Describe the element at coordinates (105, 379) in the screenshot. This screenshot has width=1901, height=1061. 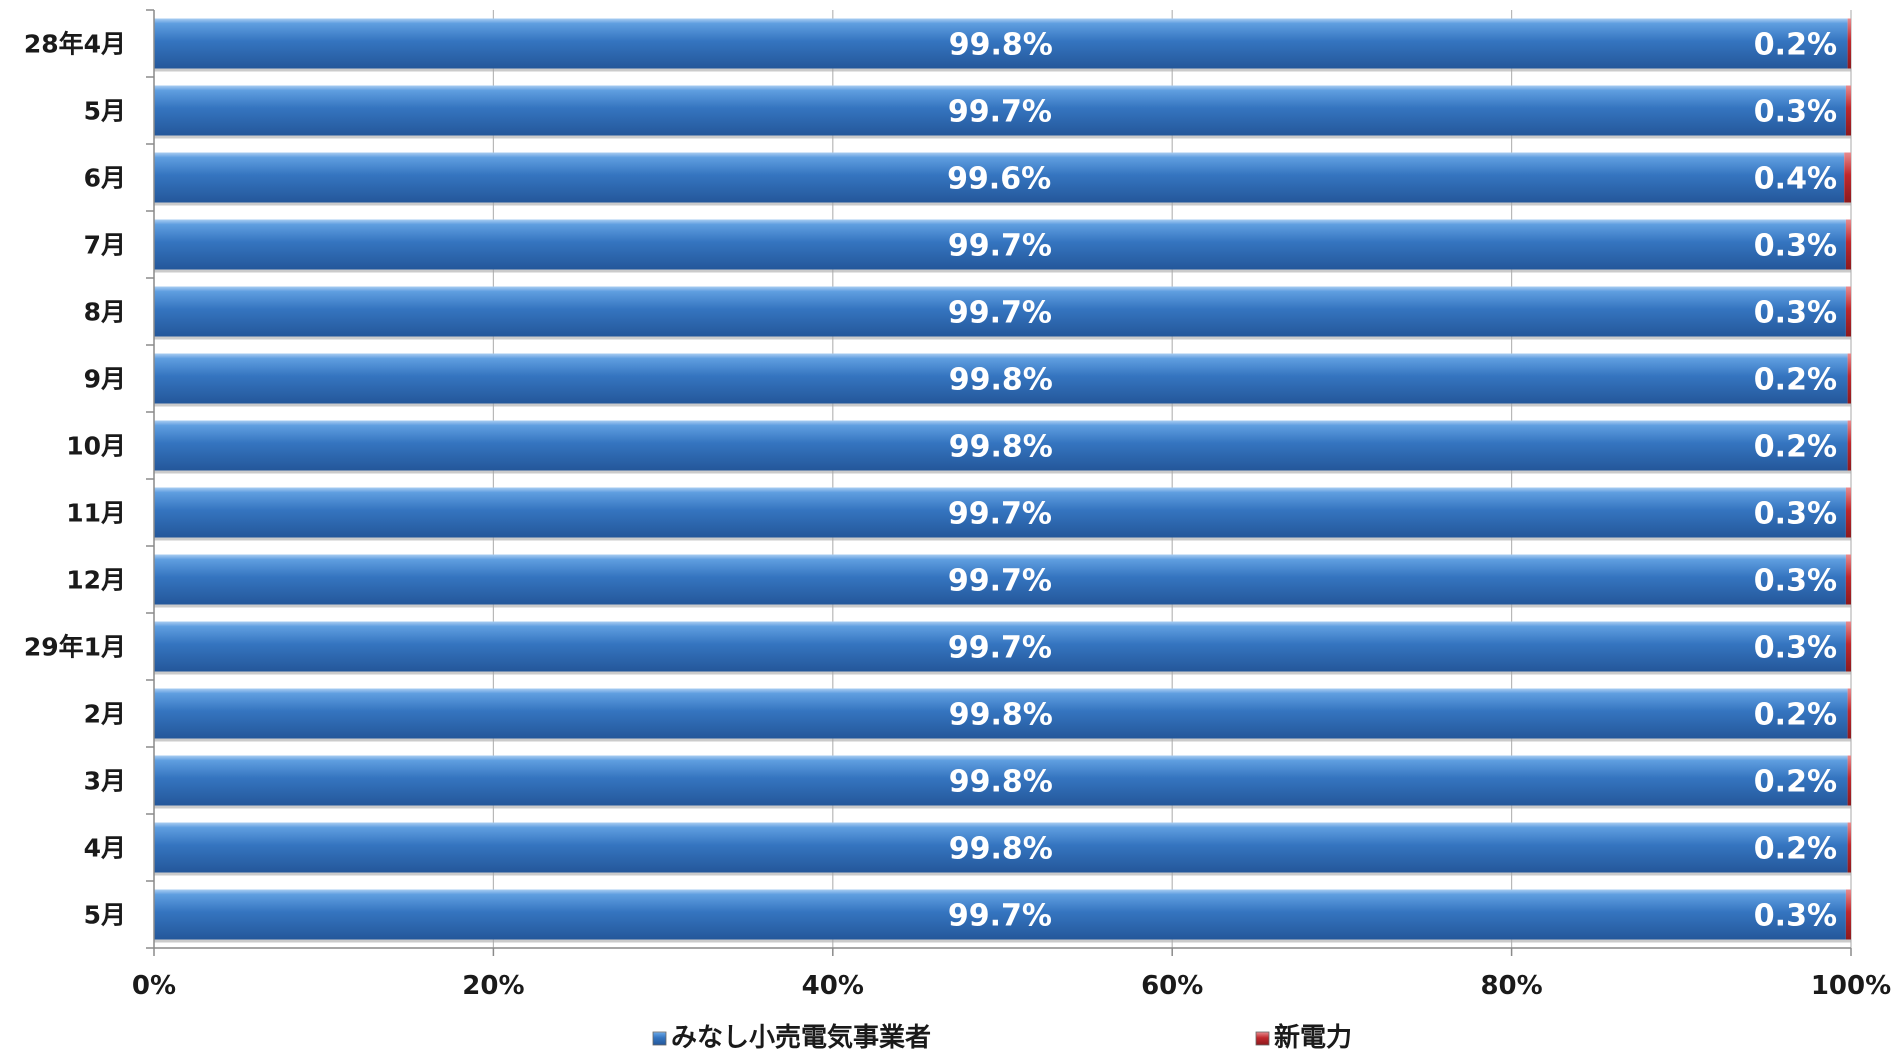
I see `category-label: 9月` at that location.